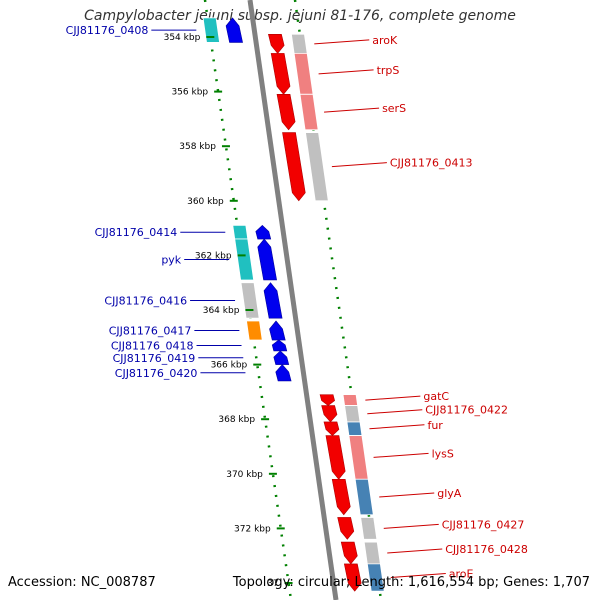 The image size is (600, 600). I want to click on accession-text: Accession: NC_008787, so click(82, 582).